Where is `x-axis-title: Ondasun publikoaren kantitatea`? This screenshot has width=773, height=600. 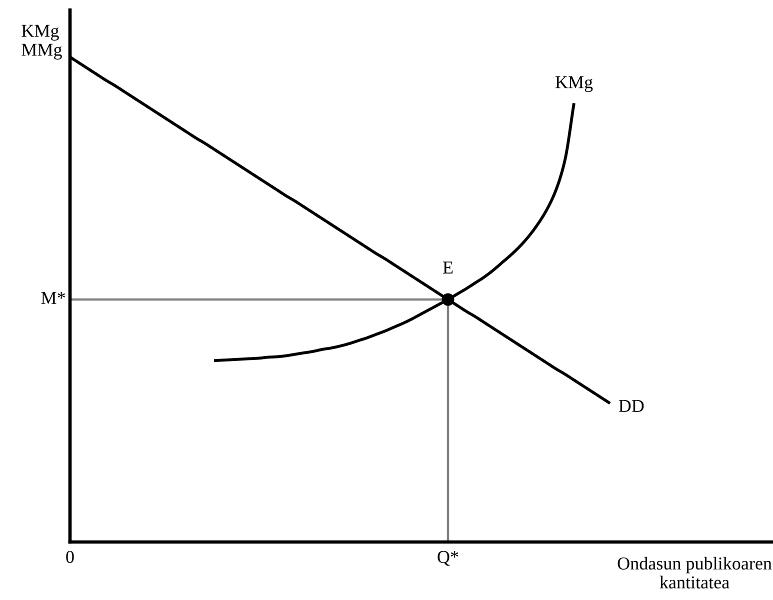 x-axis-title: Ondasun publikoaren kantitatea is located at coordinates (695, 572).